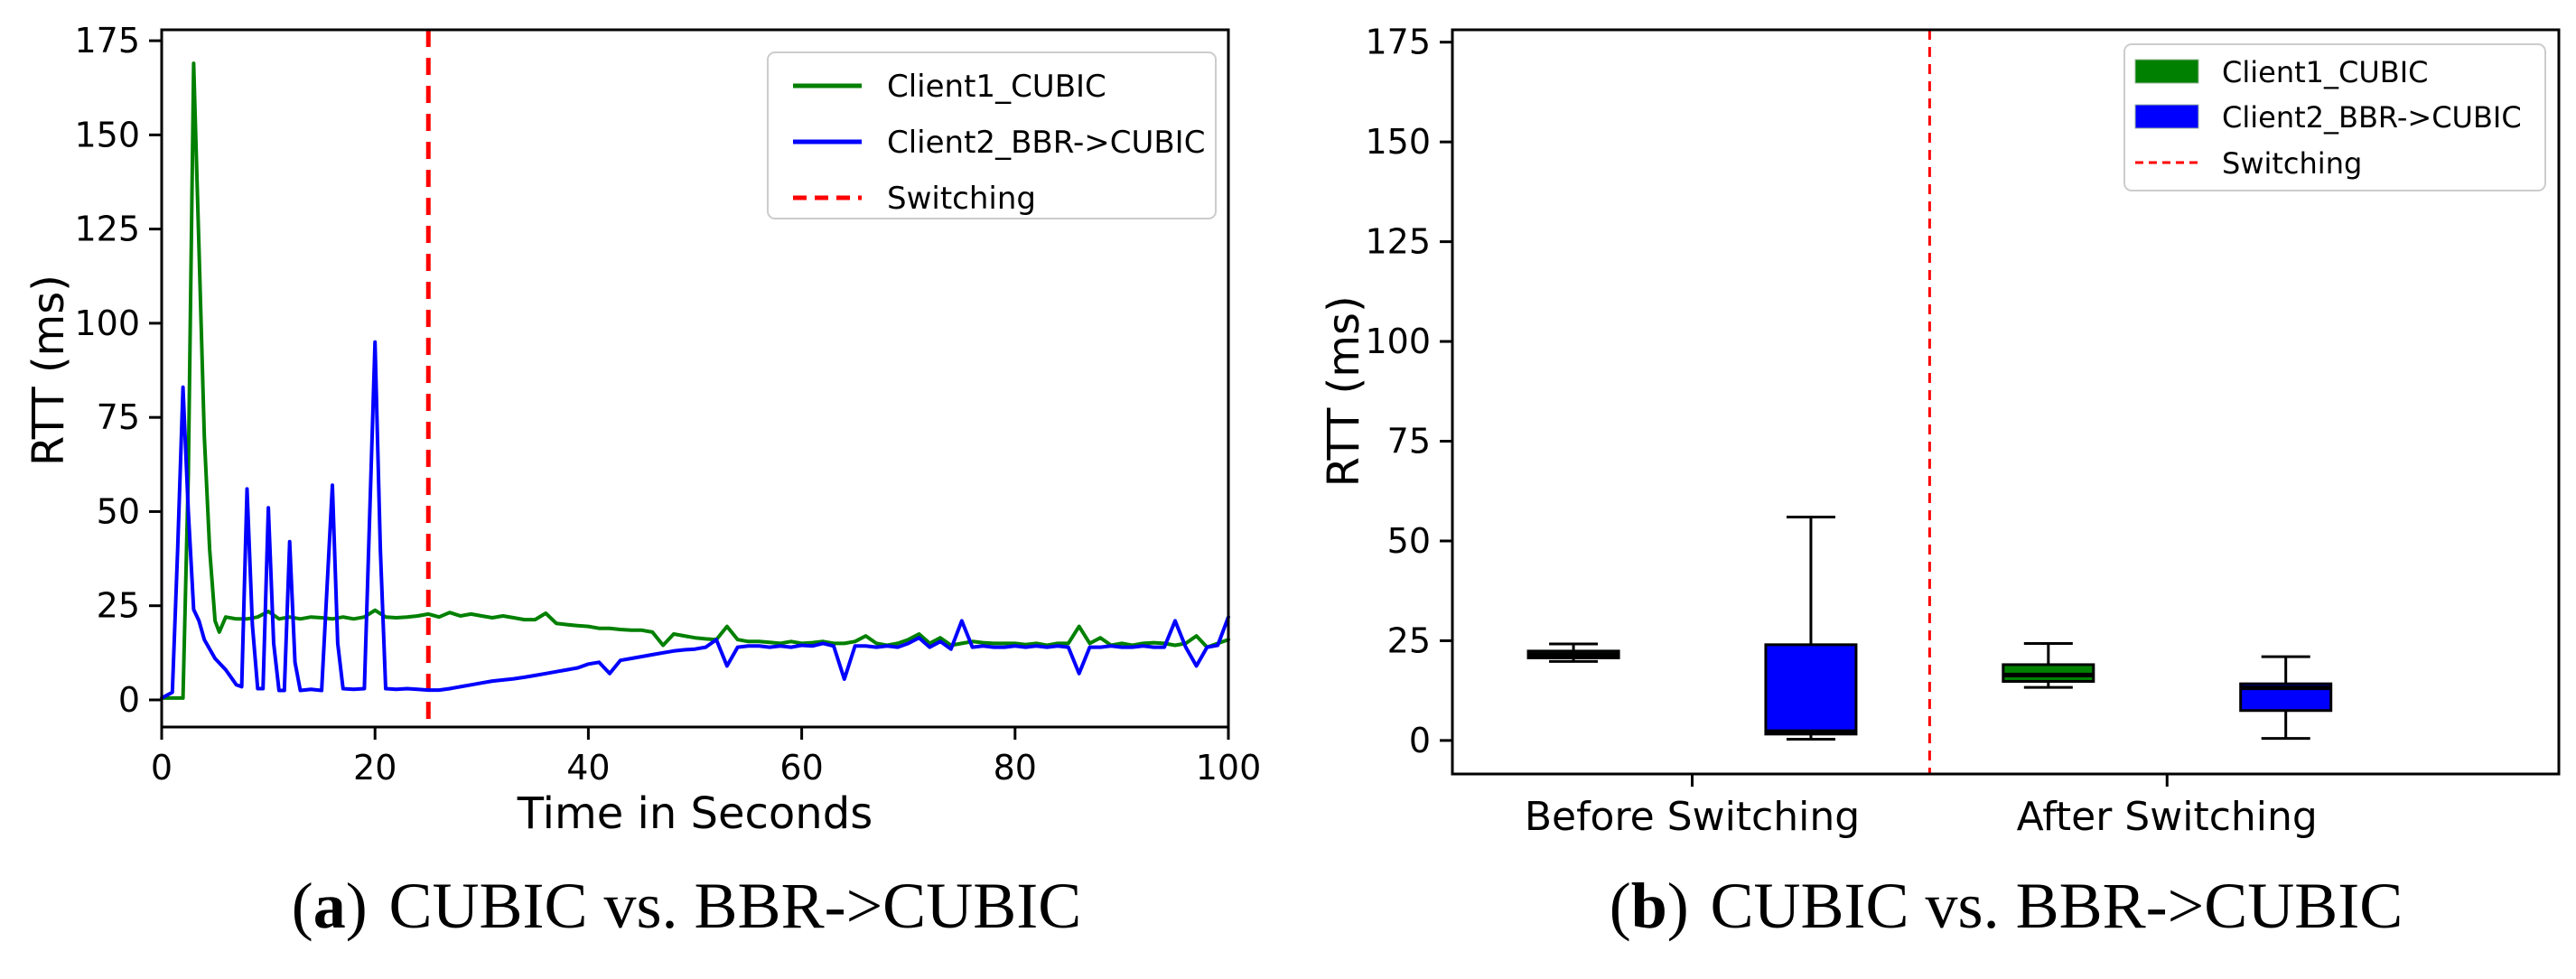 Image resolution: width=2576 pixels, height=979 pixels. Describe the element at coordinates (2056, 906) in the screenshot. I see `caption-b-text: CUBIC vs. BBR->CUBIC` at that location.